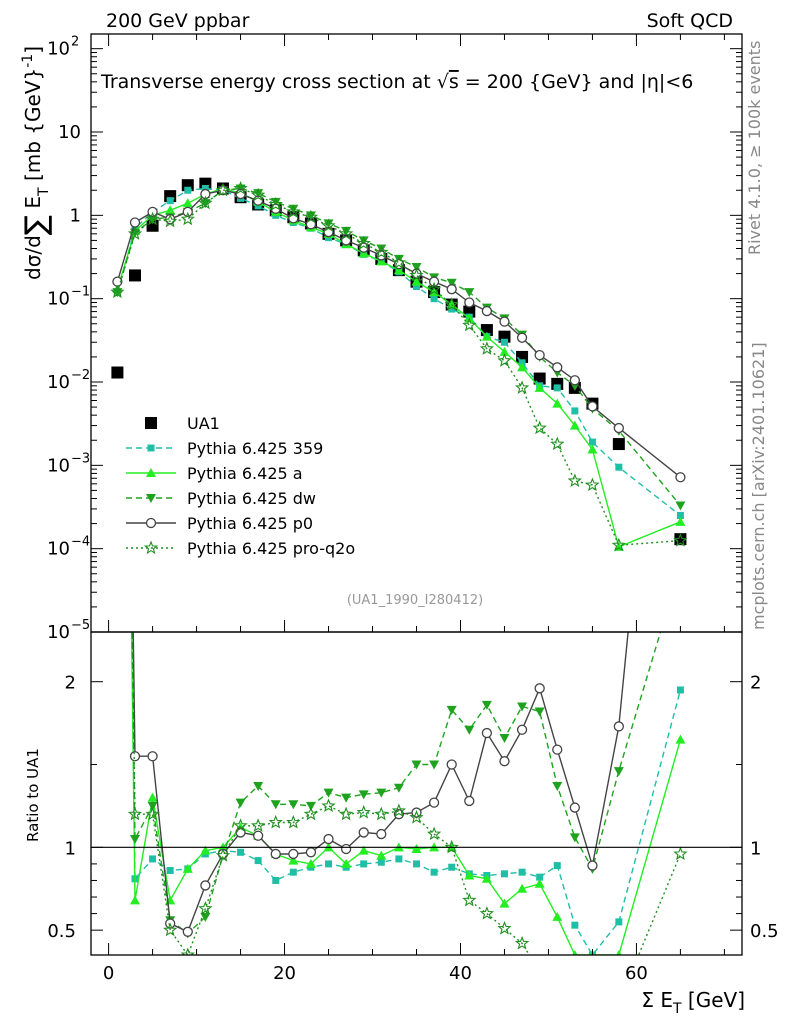 Image resolution: width=786 pixels, height=1024 pixels. Describe the element at coordinates (271, 548) in the screenshot. I see `legend-label: Pythia 6.425 pro-q2o` at that location.